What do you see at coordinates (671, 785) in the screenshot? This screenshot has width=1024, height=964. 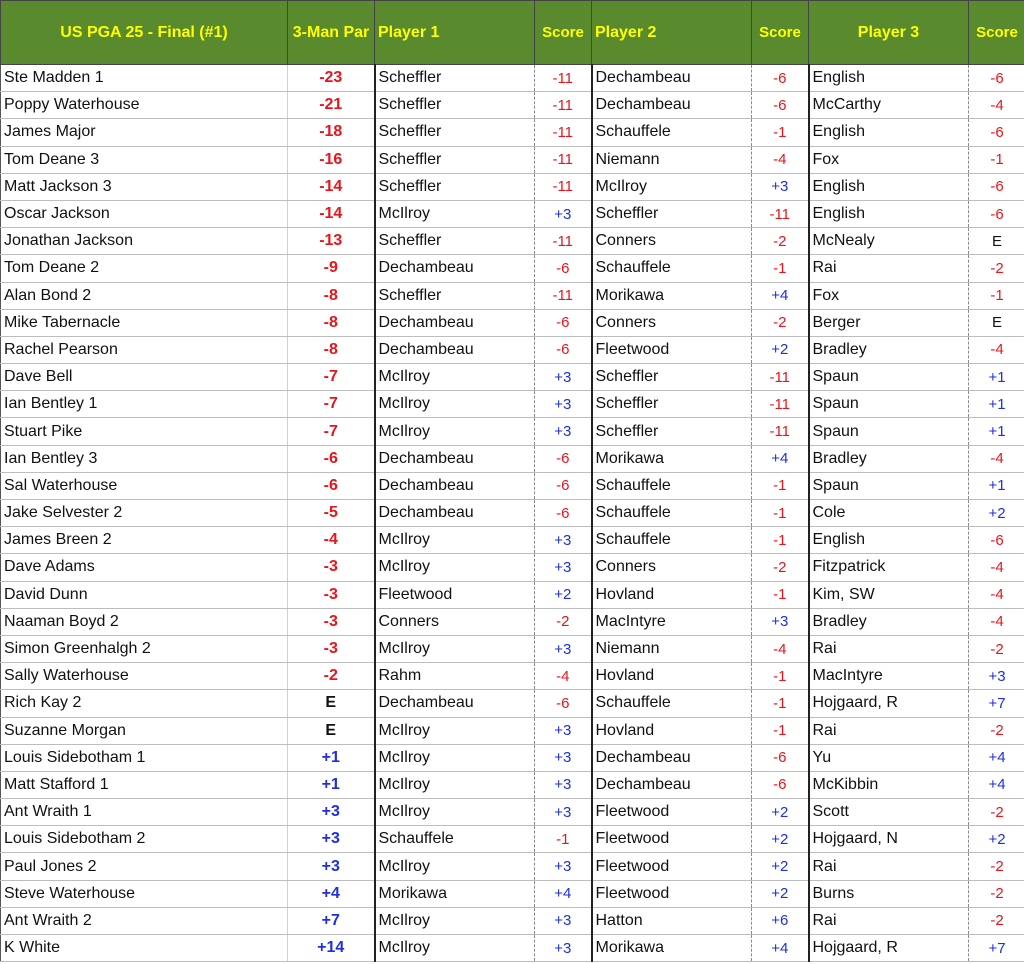 I see `player2-name-cell: Dechambeau` at bounding box center [671, 785].